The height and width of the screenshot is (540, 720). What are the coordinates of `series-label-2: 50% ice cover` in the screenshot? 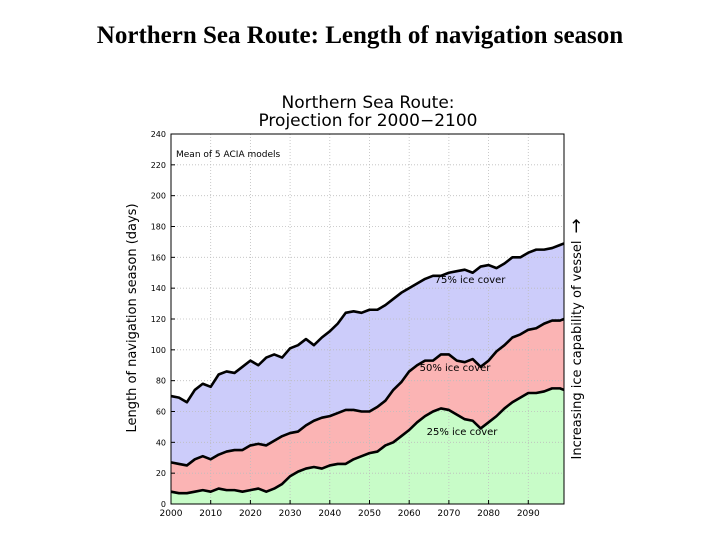 It's located at (456, 368).